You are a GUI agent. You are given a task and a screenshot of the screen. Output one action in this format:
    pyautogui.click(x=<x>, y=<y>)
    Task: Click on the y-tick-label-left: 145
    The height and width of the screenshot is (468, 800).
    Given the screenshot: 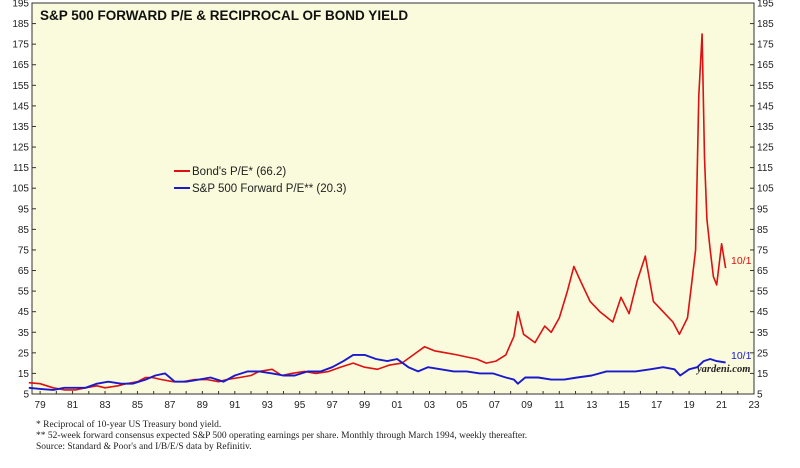 What is the action you would take?
    pyautogui.click(x=20, y=106)
    